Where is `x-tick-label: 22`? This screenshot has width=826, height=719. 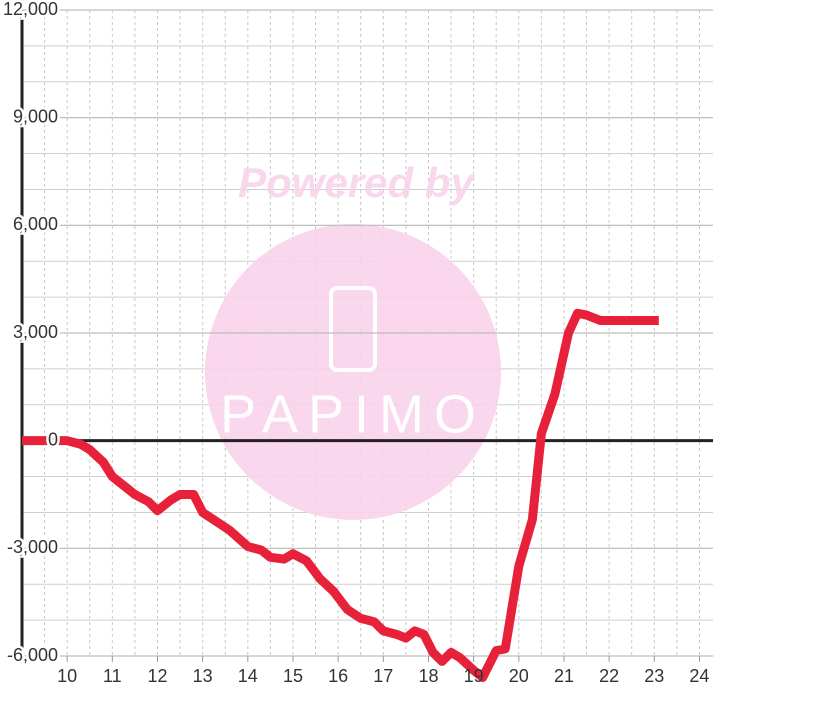 x-tick-label: 22 is located at coordinates (609, 676).